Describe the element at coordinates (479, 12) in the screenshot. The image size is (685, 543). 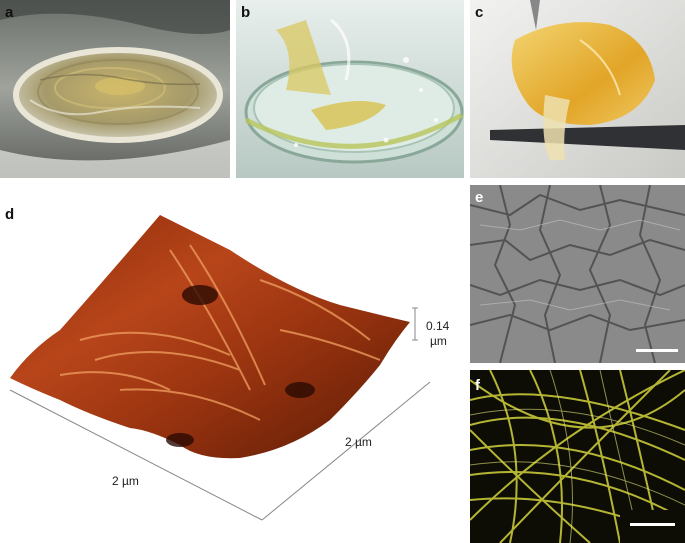
I see `panel-c-label: c` at that location.